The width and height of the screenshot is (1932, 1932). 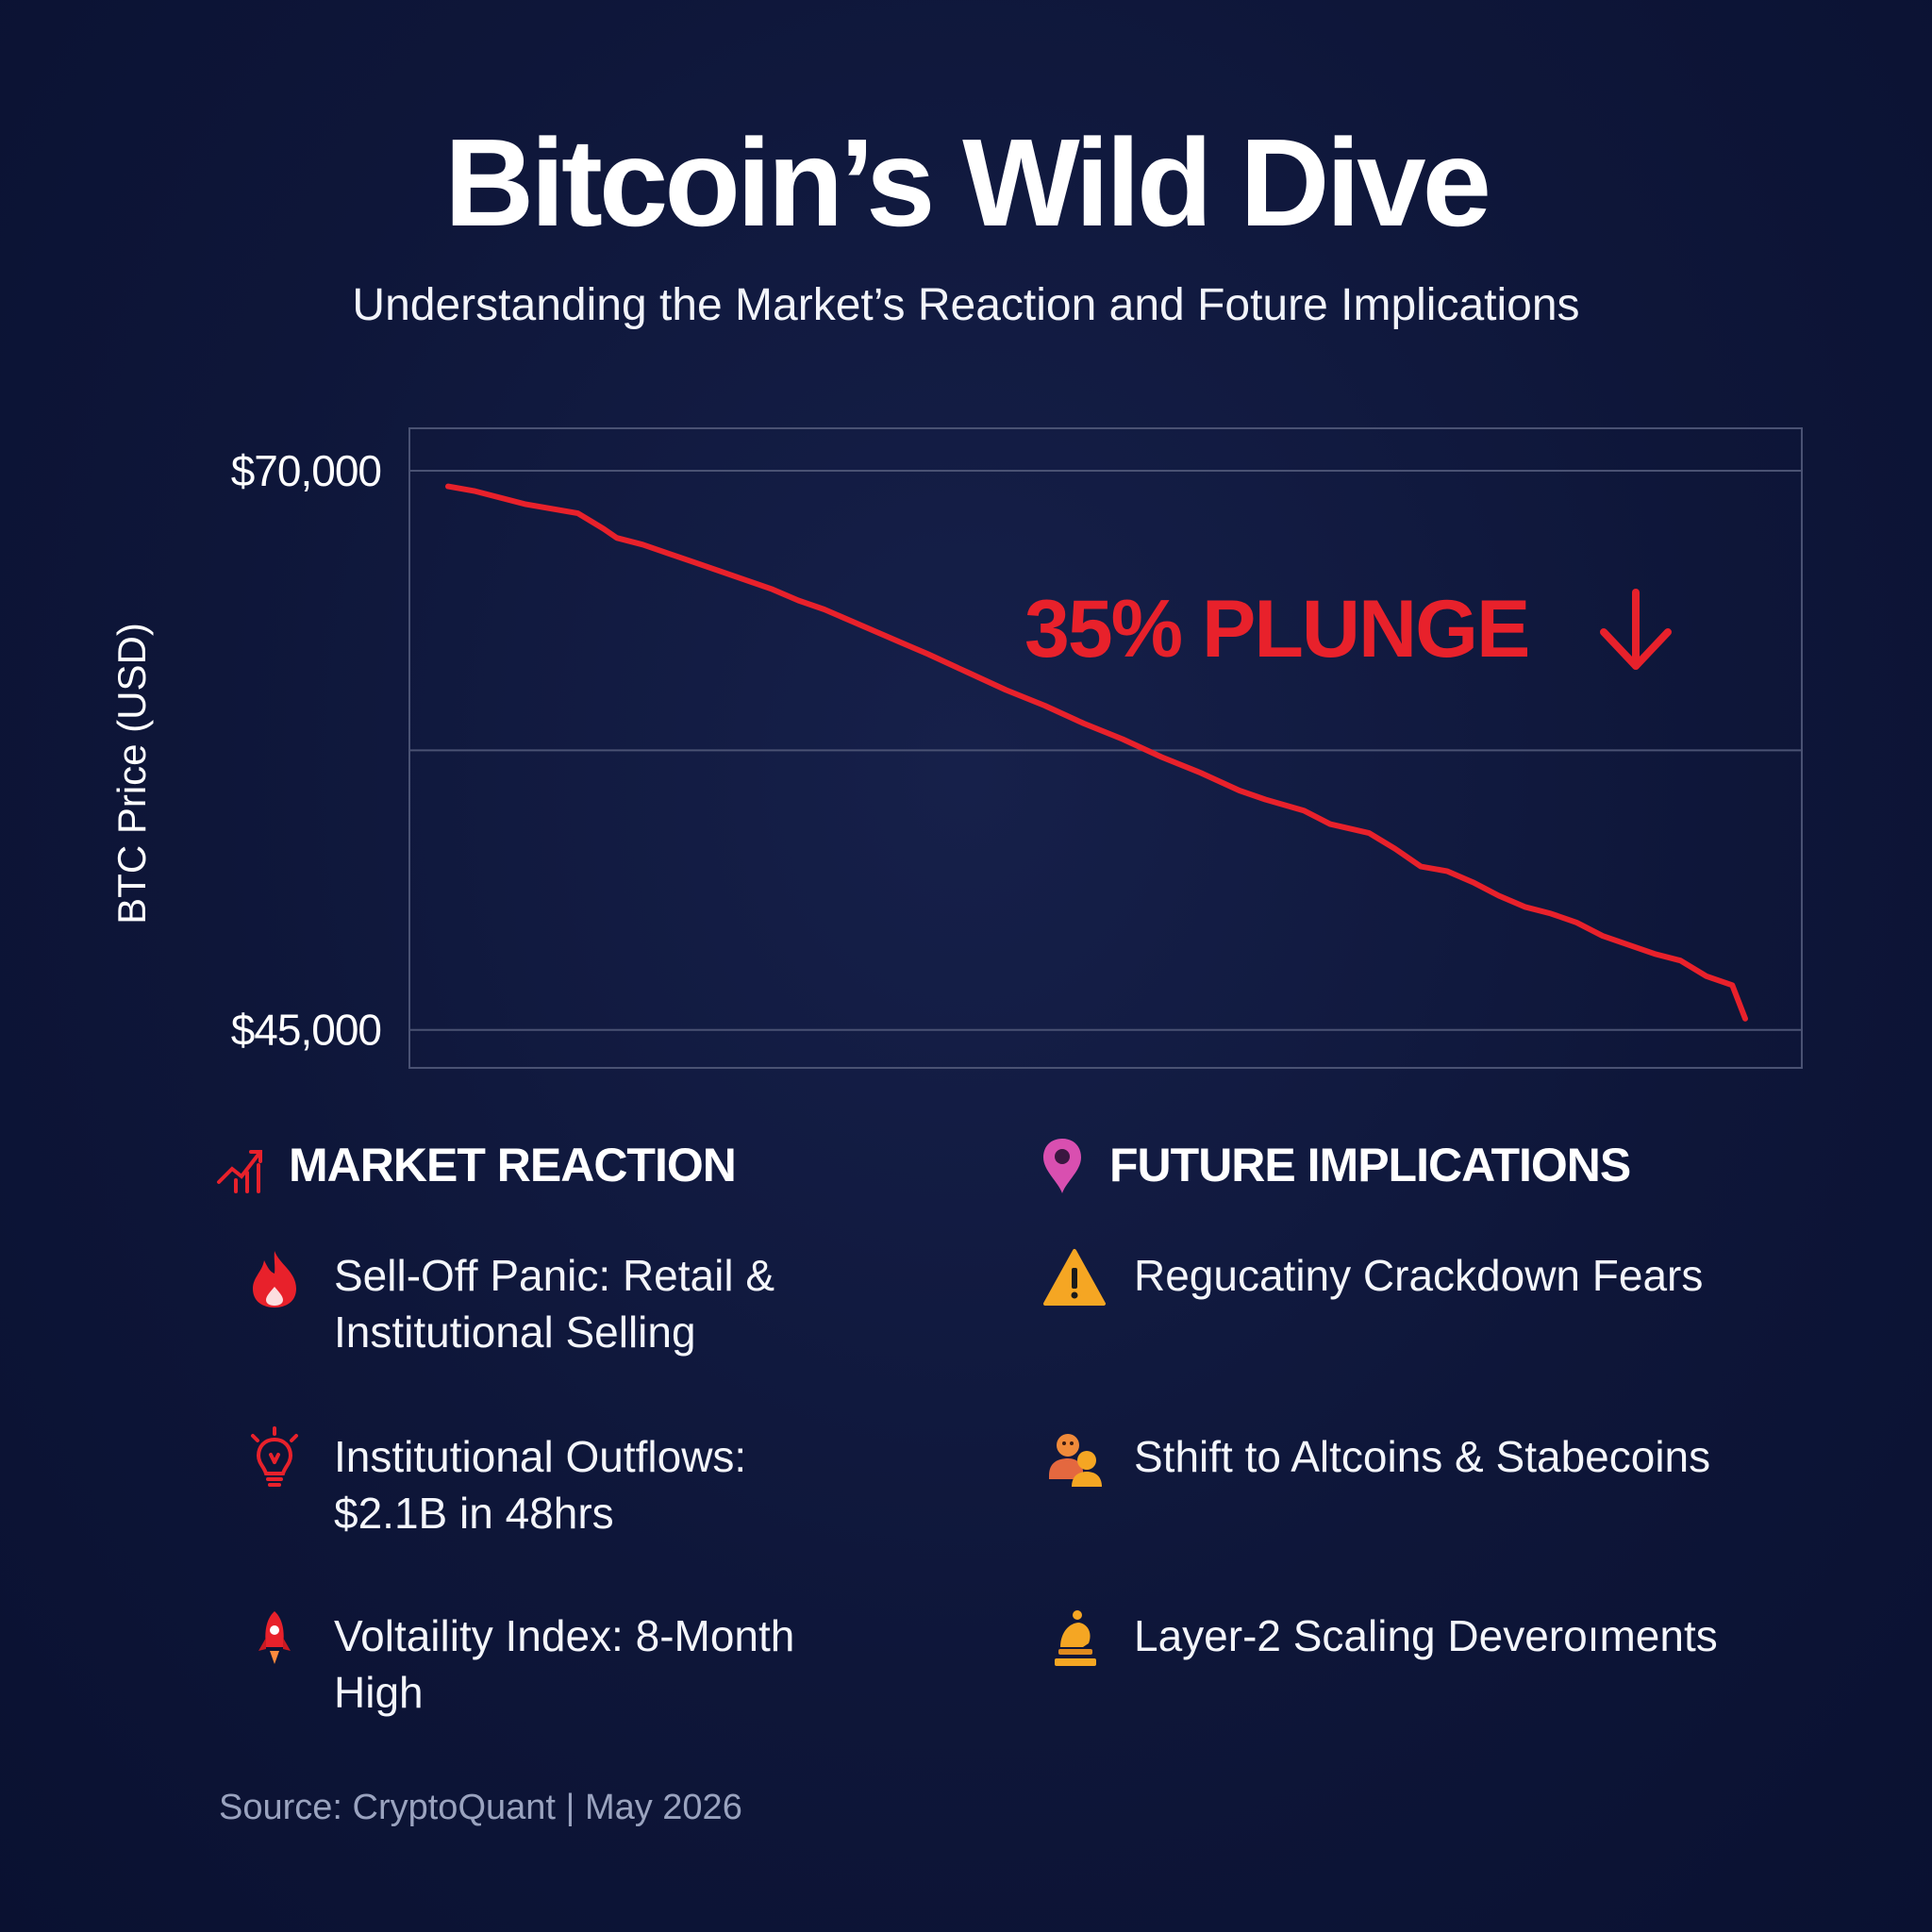 I want to click on plunge-label: 35% PLUNGE, so click(x=1276, y=629).